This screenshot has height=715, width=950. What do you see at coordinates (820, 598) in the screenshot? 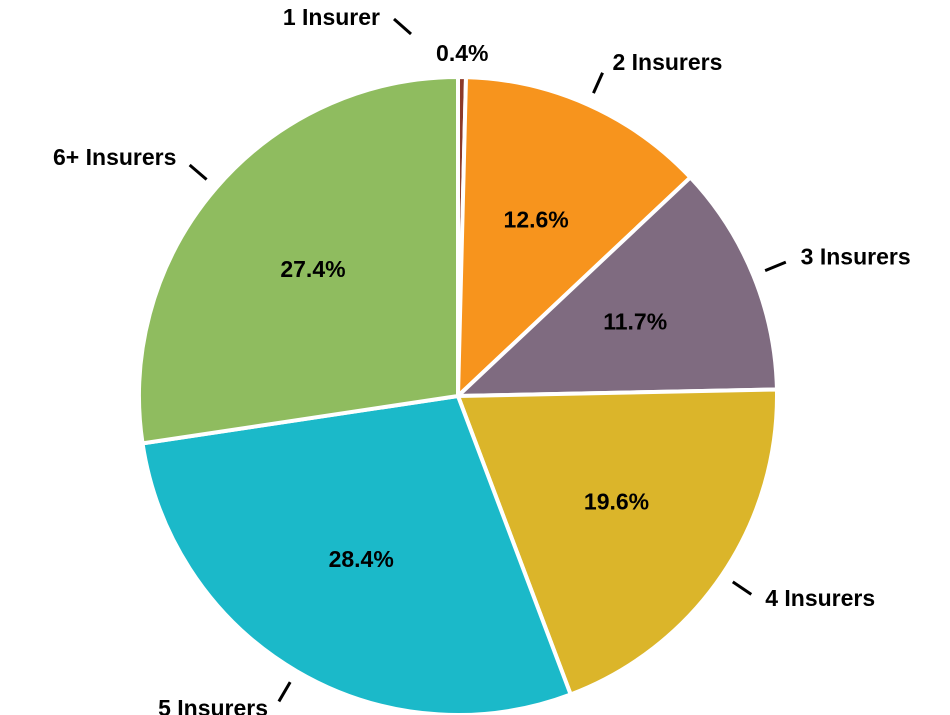
I see `category-label: 4 Insurers` at bounding box center [820, 598].